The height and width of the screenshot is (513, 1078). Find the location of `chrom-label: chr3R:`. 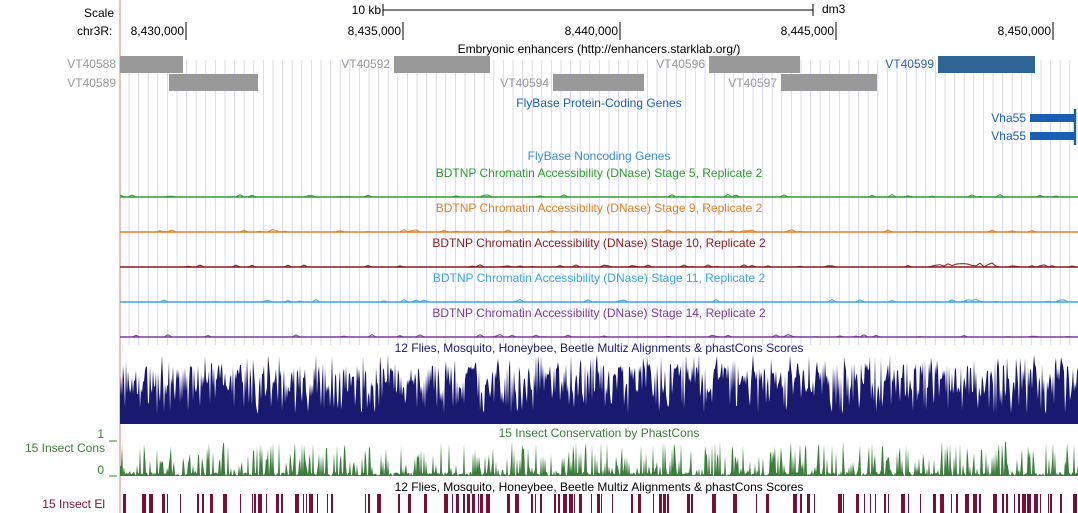

chrom-label: chr3R: is located at coordinates (94, 31).